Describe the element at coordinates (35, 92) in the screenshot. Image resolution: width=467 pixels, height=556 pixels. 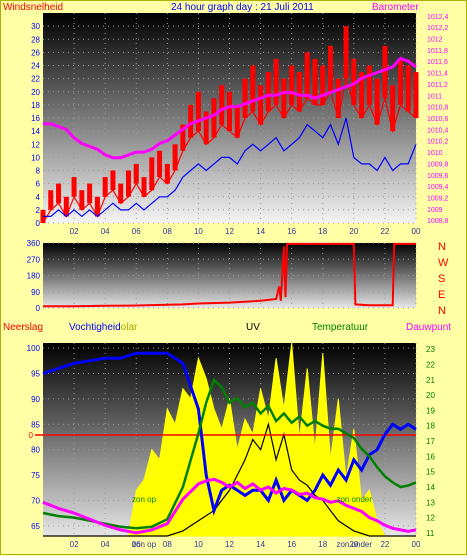
I see `wind-y-tick-label: 20` at that location.